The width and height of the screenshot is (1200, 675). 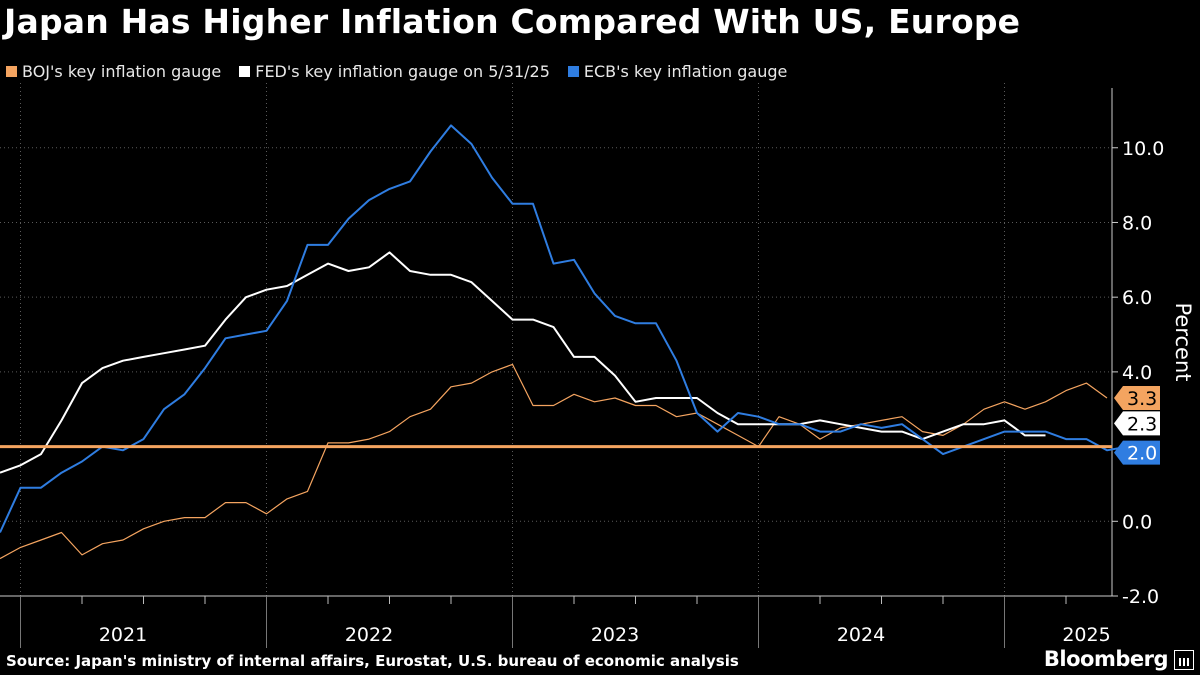 What do you see at coordinates (122, 71) in the screenshot?
I see `legend-label-boj: BOJ's key inflation gauge` at bounding box center [122, 71].